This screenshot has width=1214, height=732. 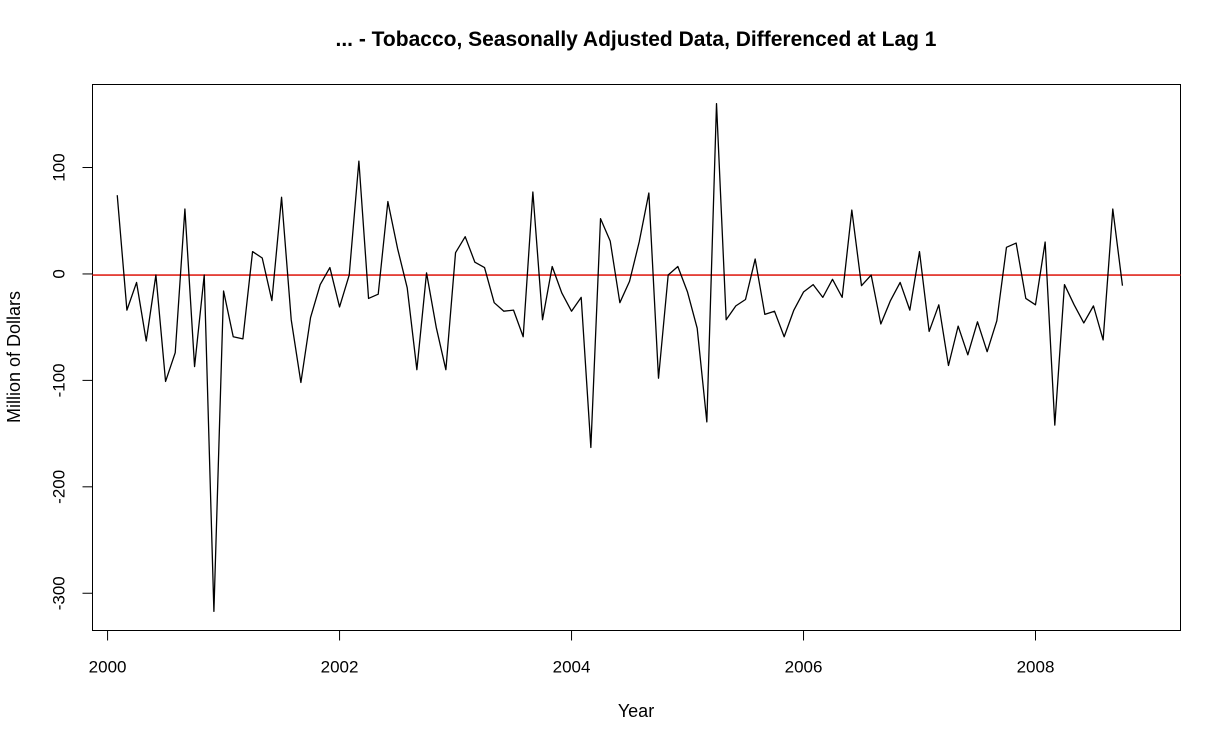 What do you see at coordinates (59, 273) in the screenshot?
I see `y-tick-label: 0` at bounding box center [59, 273].